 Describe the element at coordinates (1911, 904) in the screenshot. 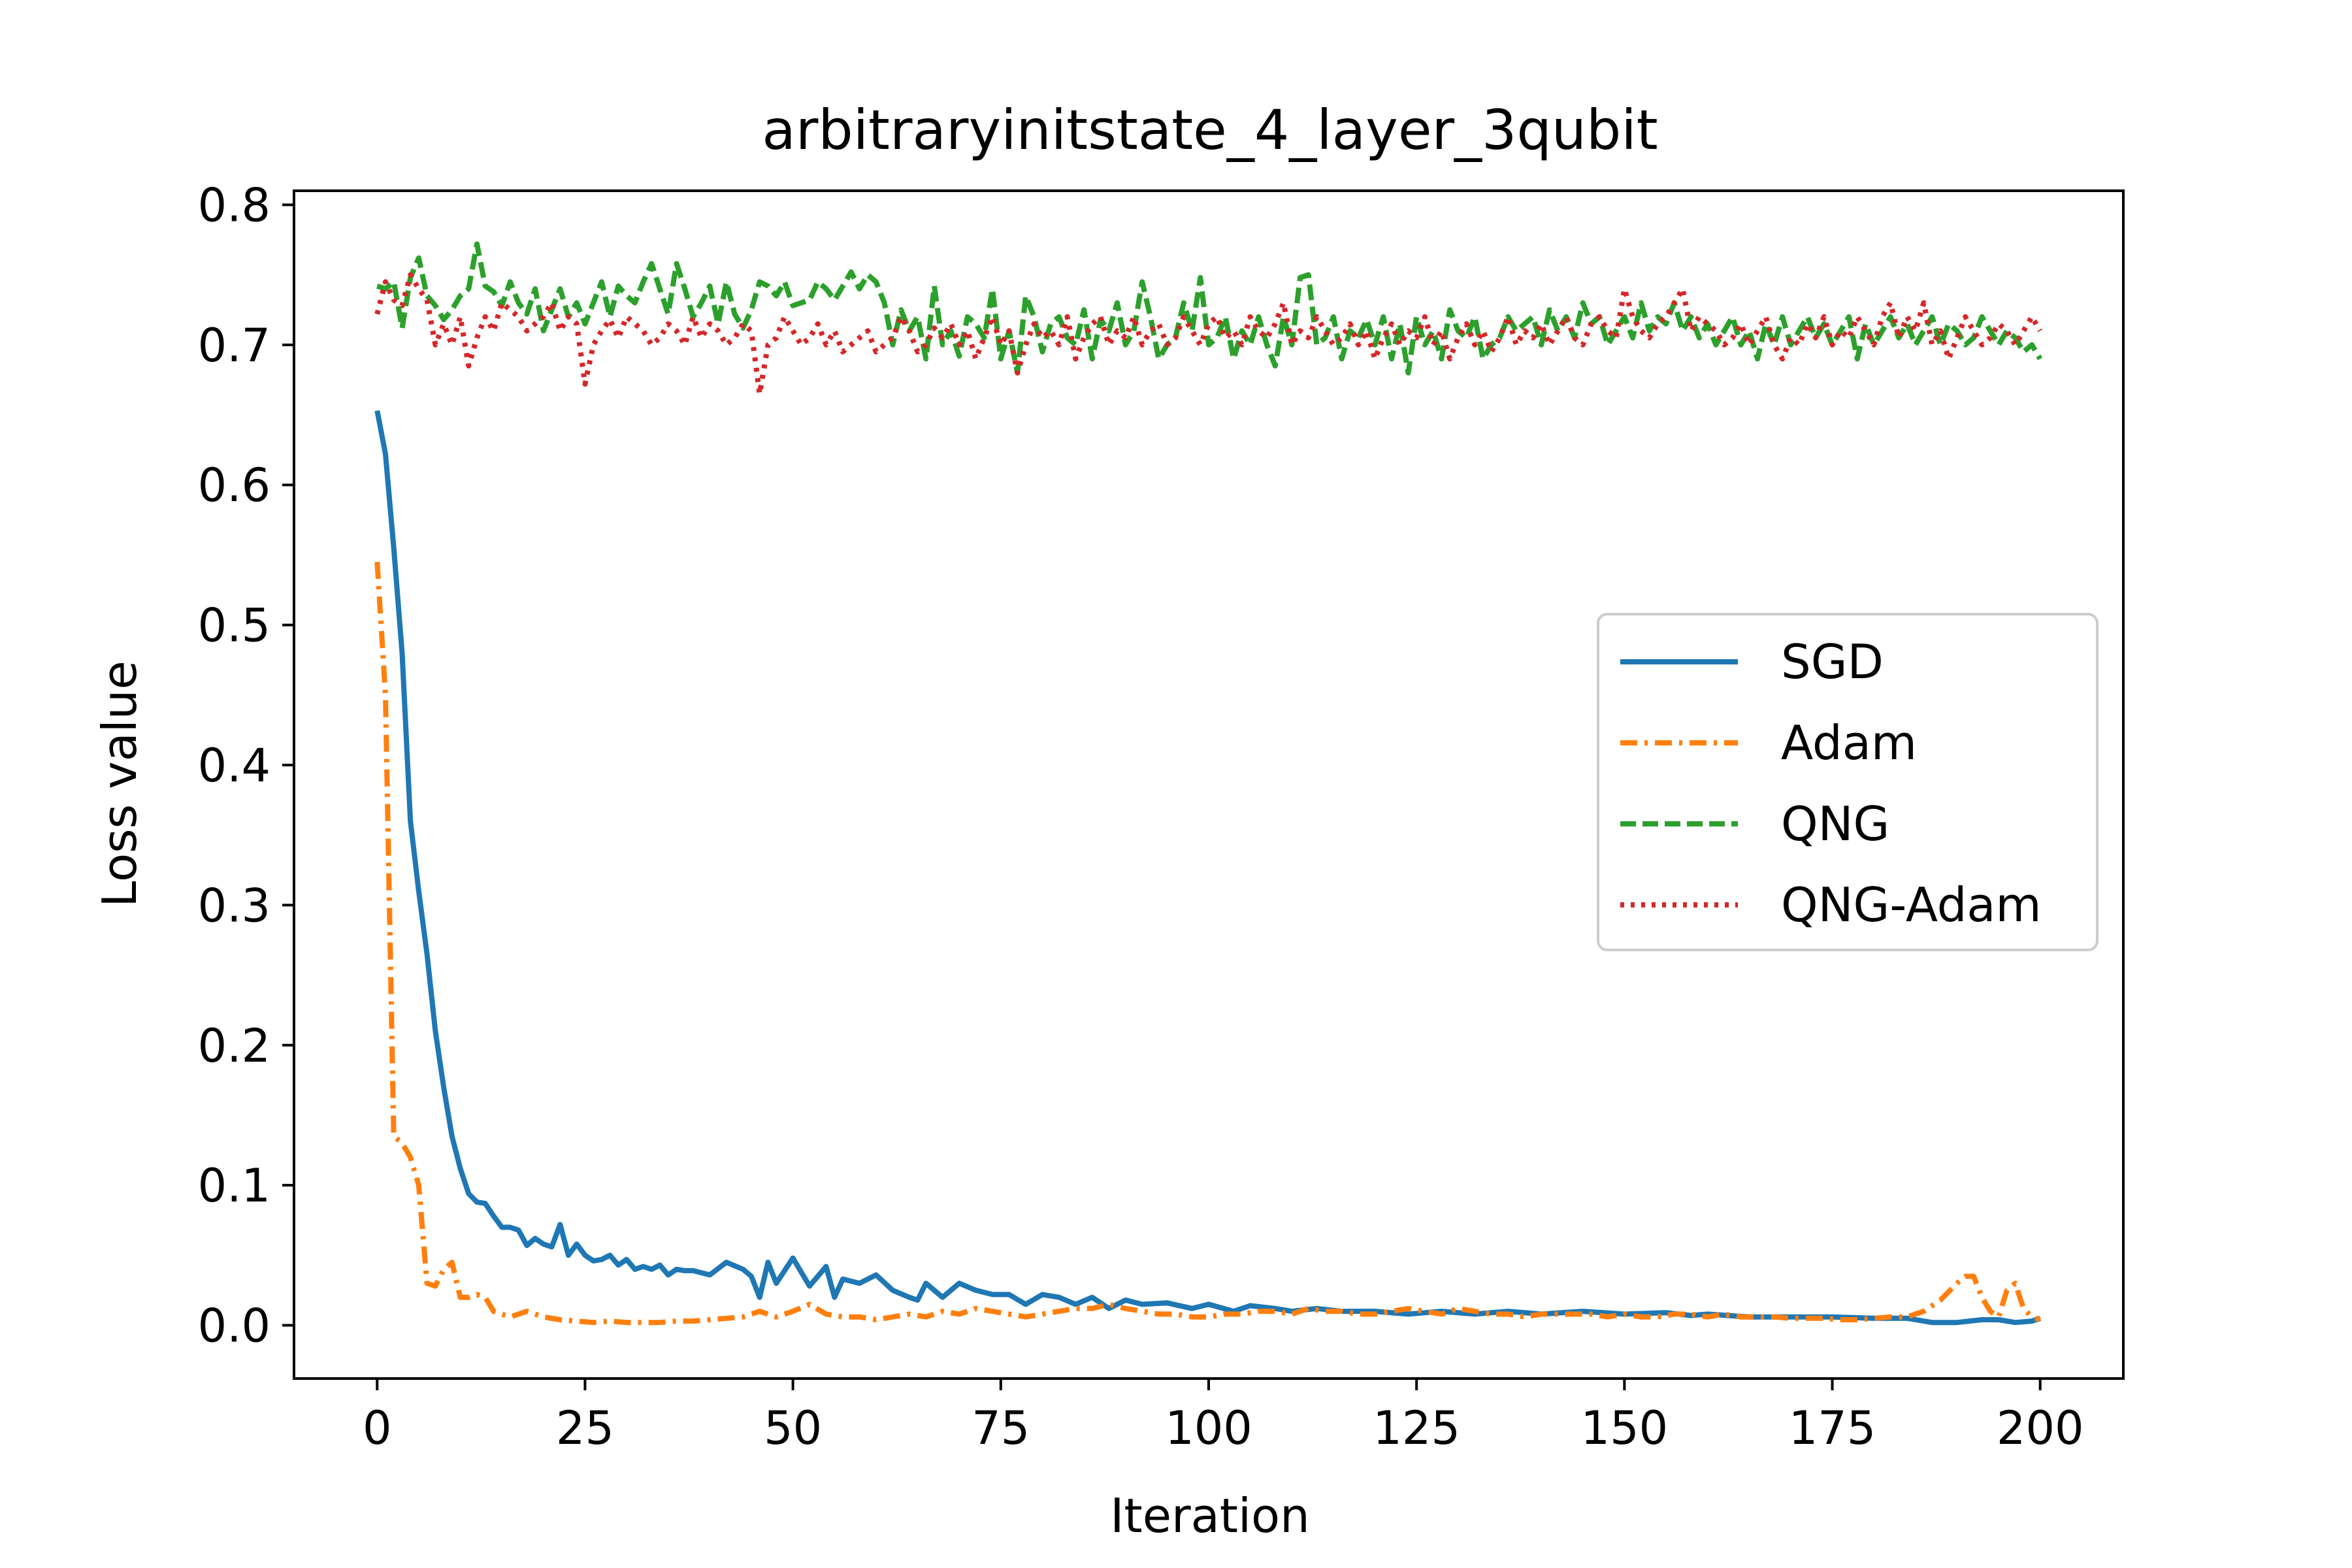

I see `legend-label: QNG-Adam` at that location.